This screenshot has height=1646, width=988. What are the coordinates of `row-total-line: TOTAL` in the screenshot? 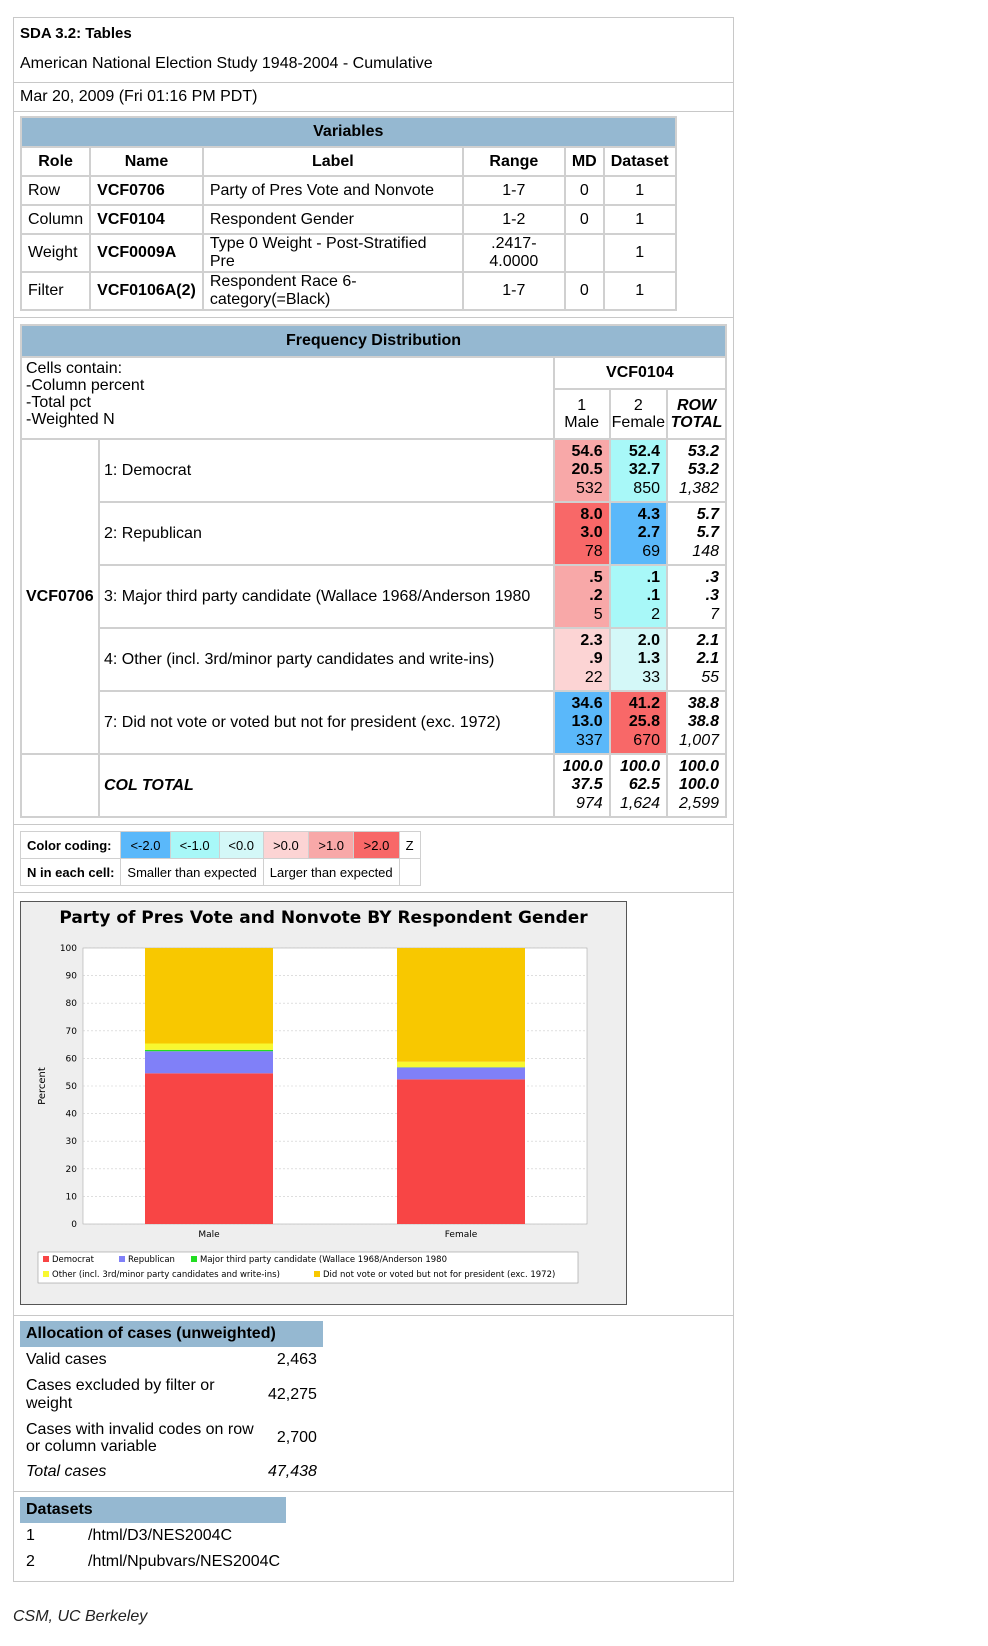 It's located at (696, 422).